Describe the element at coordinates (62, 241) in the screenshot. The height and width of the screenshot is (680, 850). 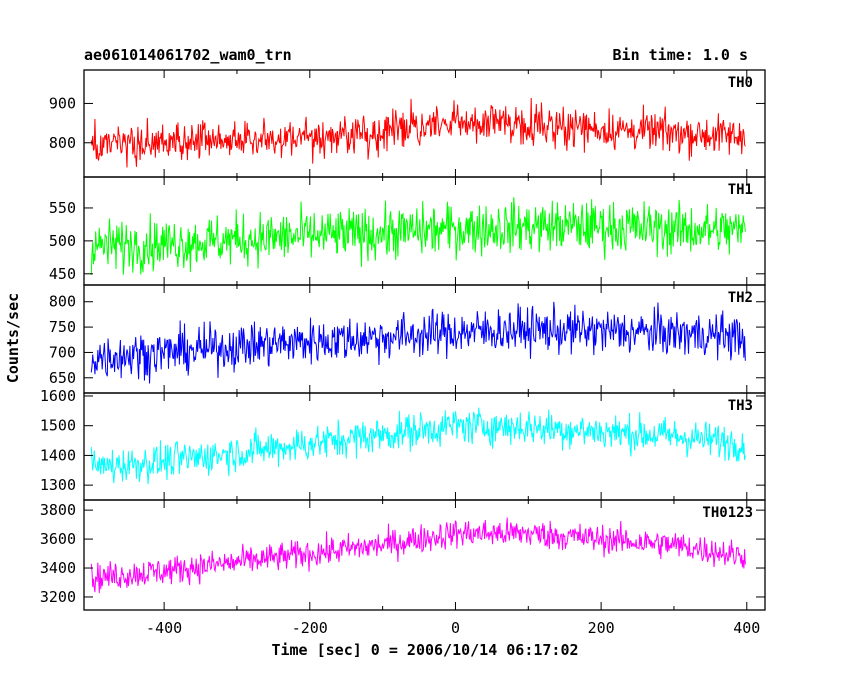
I see `y-tick-label: 500` at that location.